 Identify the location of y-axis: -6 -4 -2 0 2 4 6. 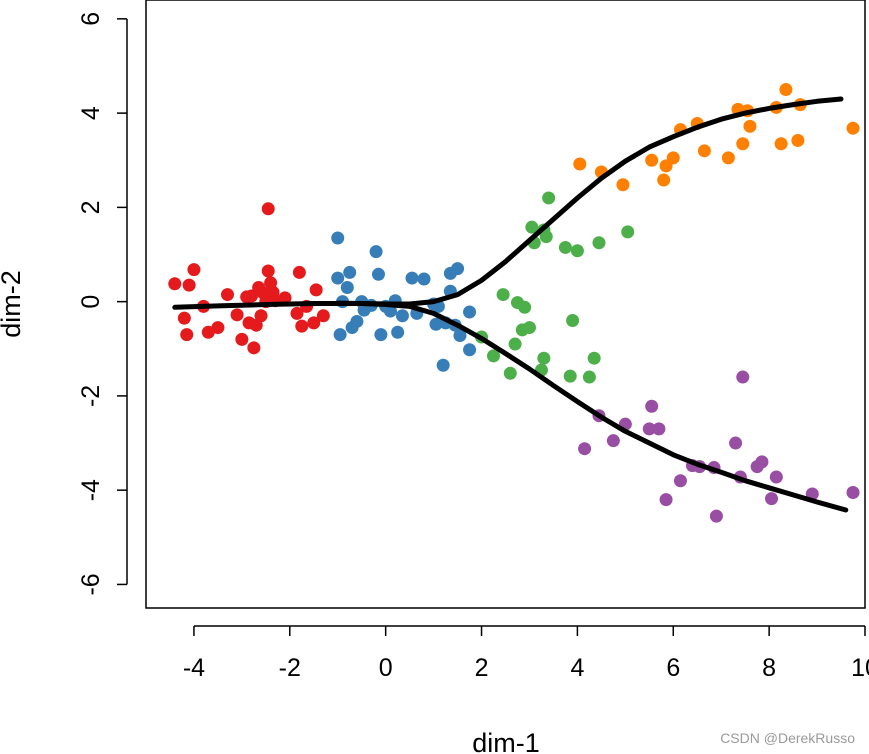
(102, 304).